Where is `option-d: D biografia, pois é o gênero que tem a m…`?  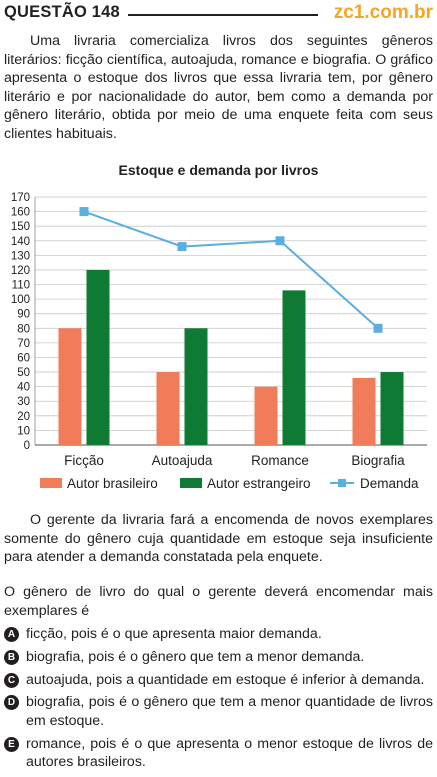 option-d: D biografia, pois é o gênero que tem a m… is located at coordinates (218, 711).